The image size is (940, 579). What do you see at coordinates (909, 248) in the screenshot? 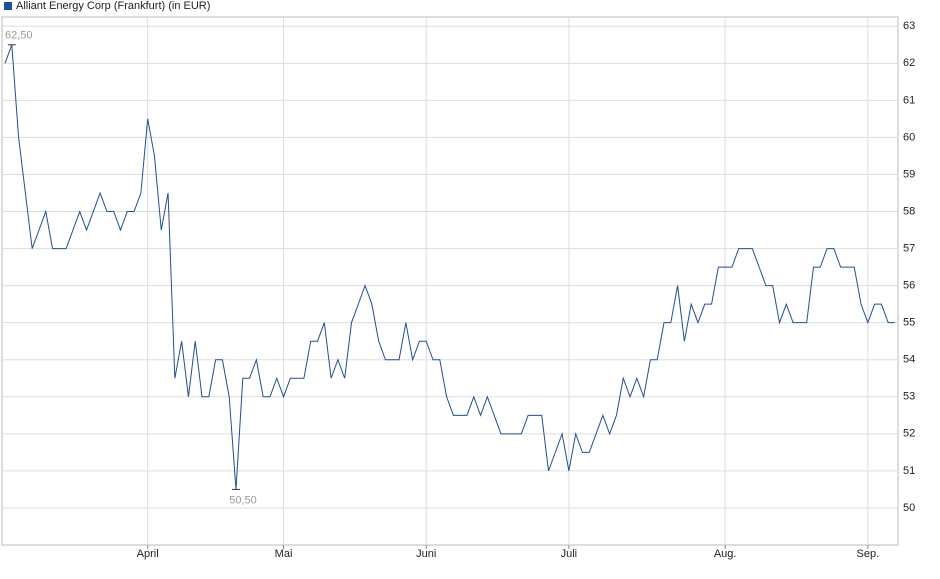
I see `y-tick-label: 57` at bounding box center [909, 248].